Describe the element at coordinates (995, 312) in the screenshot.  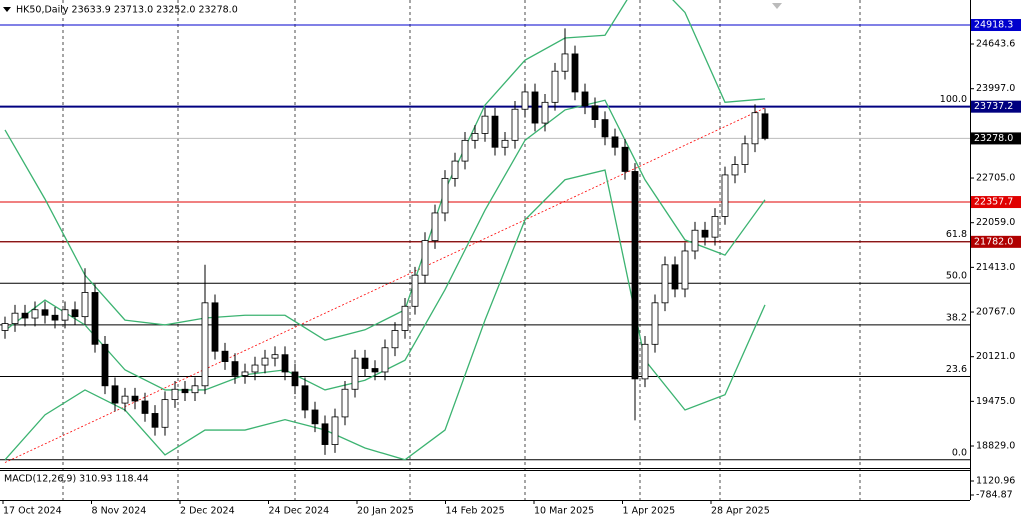
I see `y-tick-label: 20767.0` at that location.